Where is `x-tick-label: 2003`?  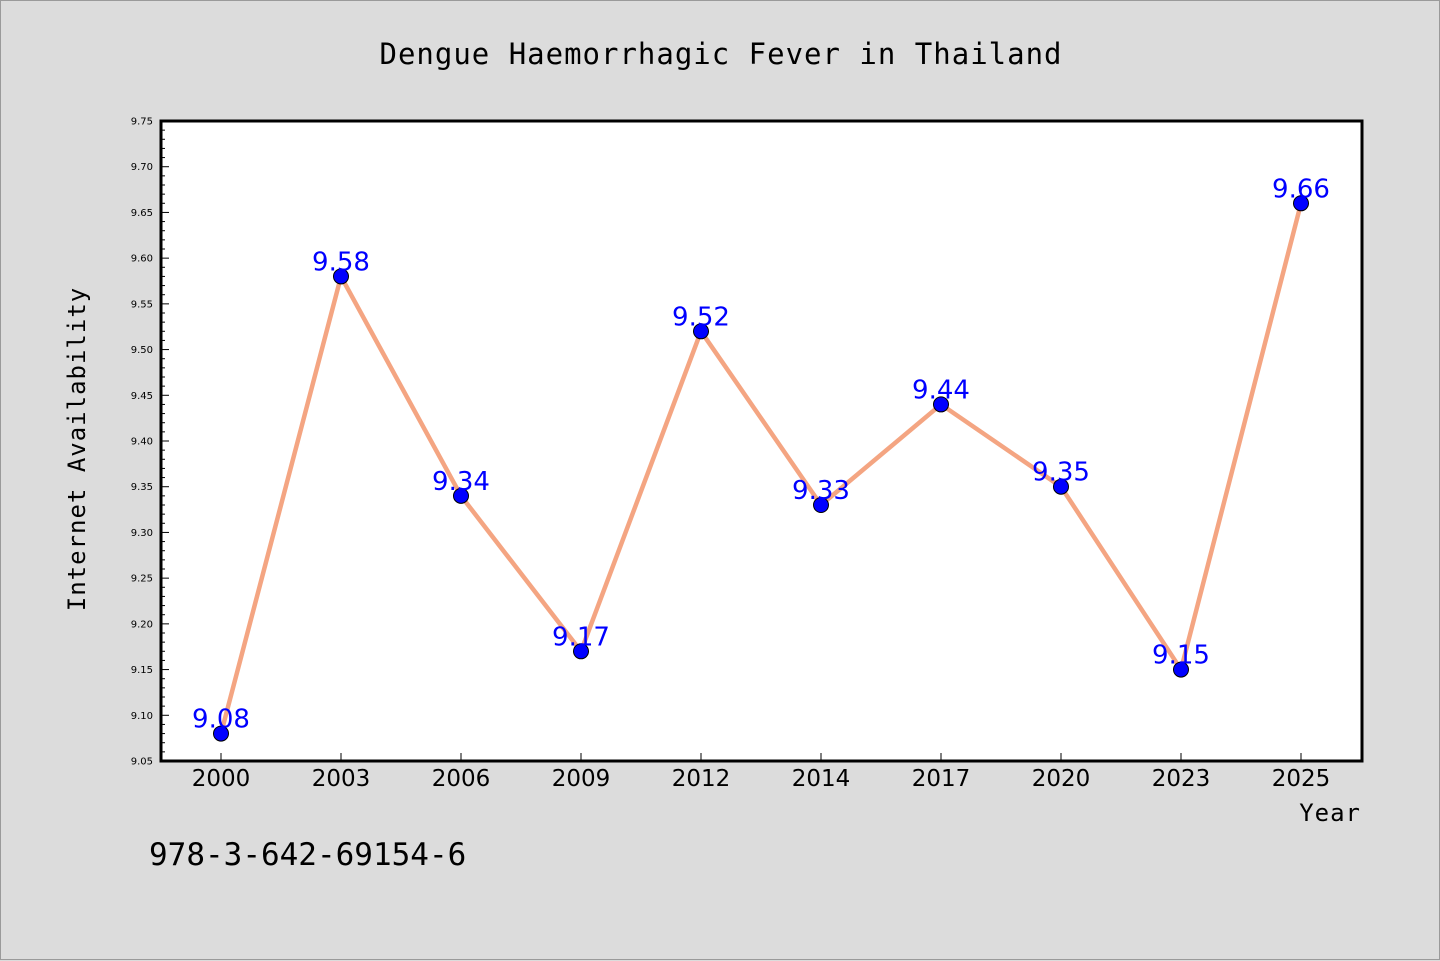 x-tick-label: 2003 is located at coordinates (341, 779).